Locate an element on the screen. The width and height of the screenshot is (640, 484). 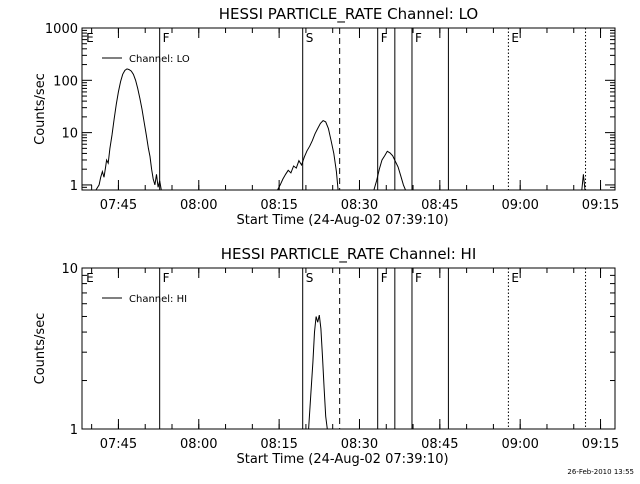
chart-title: HESSI PARTICLE_RATE Channel: LO is located at coordinates (348, 14).